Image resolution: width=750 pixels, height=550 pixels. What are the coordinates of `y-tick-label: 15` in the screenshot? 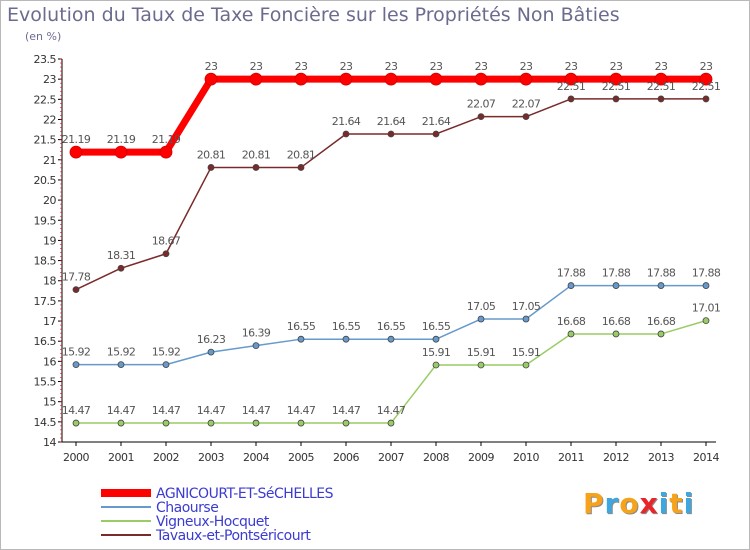 It's located at (49, 402).